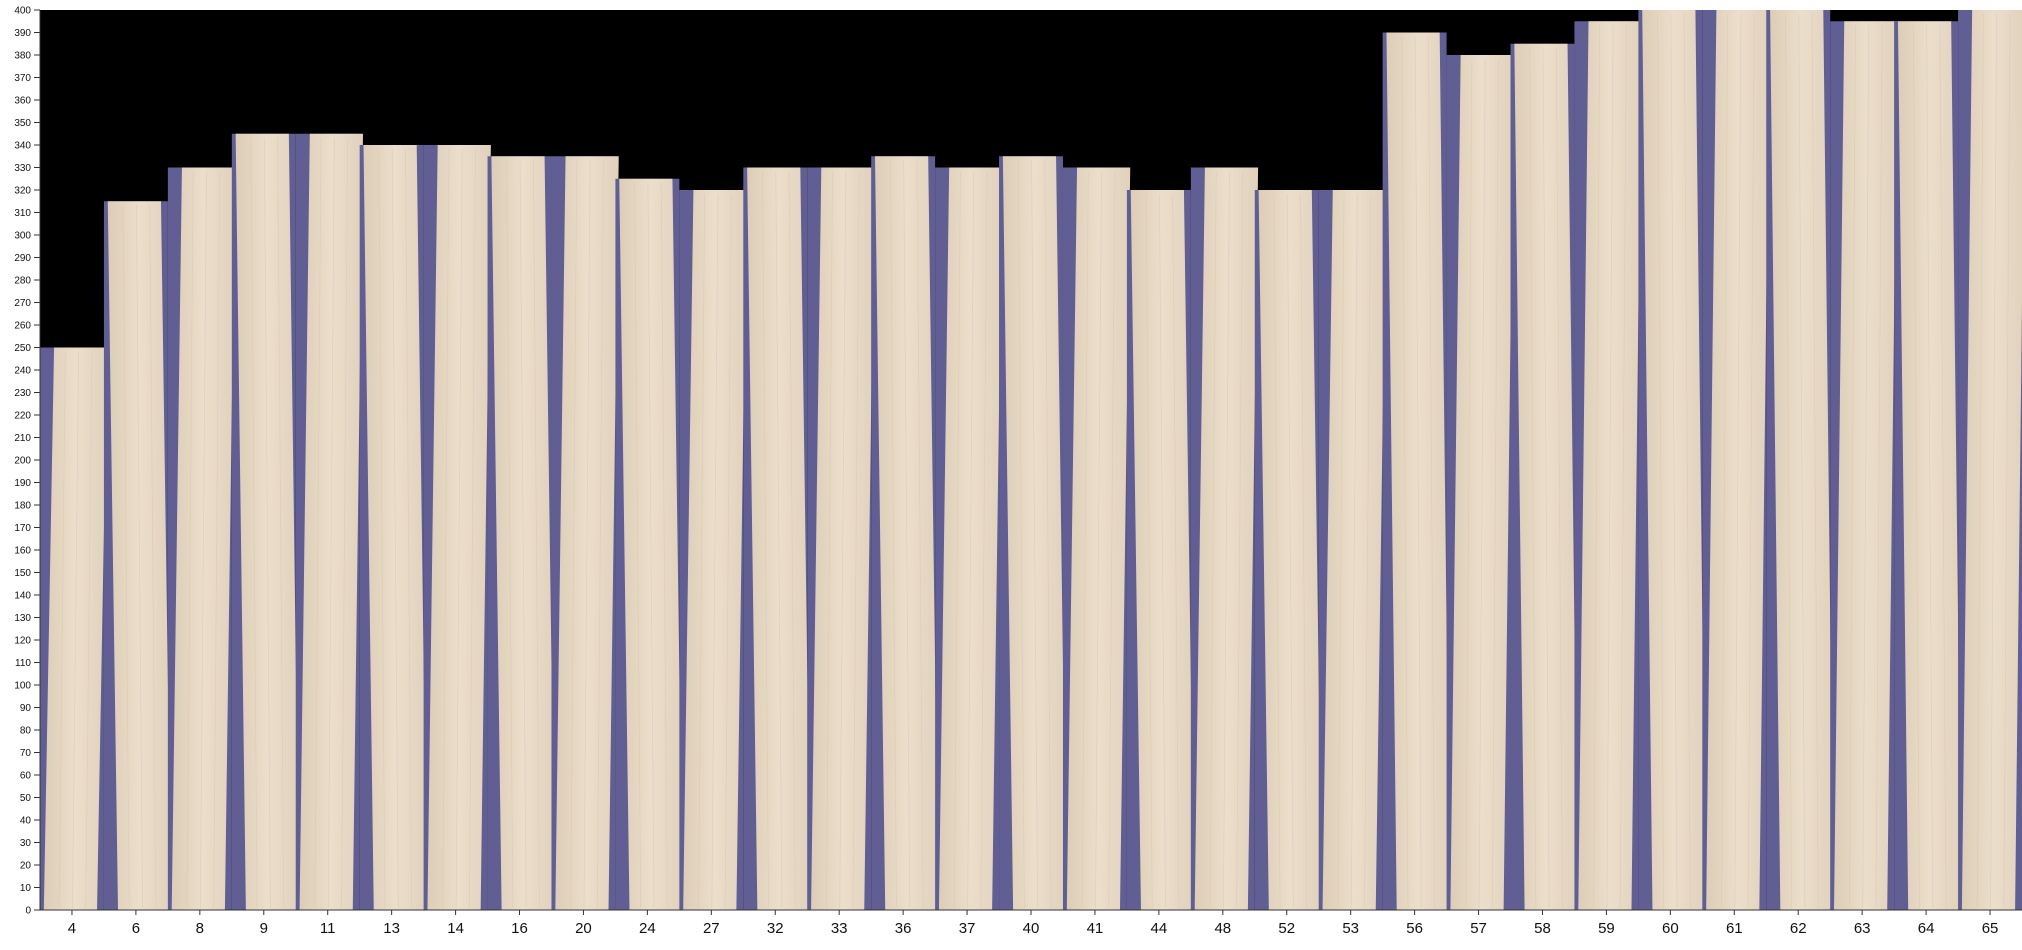 The height and width of the screenshot is (950, 2022). I want to click on y-tick-label: 200, so click(22, 461).